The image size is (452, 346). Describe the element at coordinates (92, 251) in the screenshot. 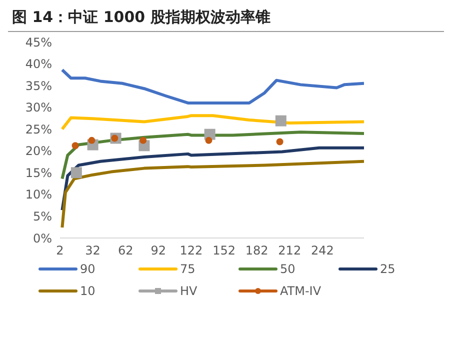

I see `x-tick-label: 32` at that location.